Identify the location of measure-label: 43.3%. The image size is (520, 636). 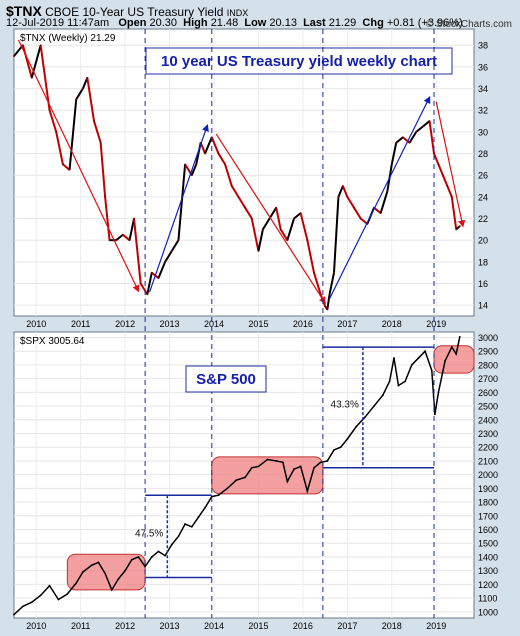
(345, 404).